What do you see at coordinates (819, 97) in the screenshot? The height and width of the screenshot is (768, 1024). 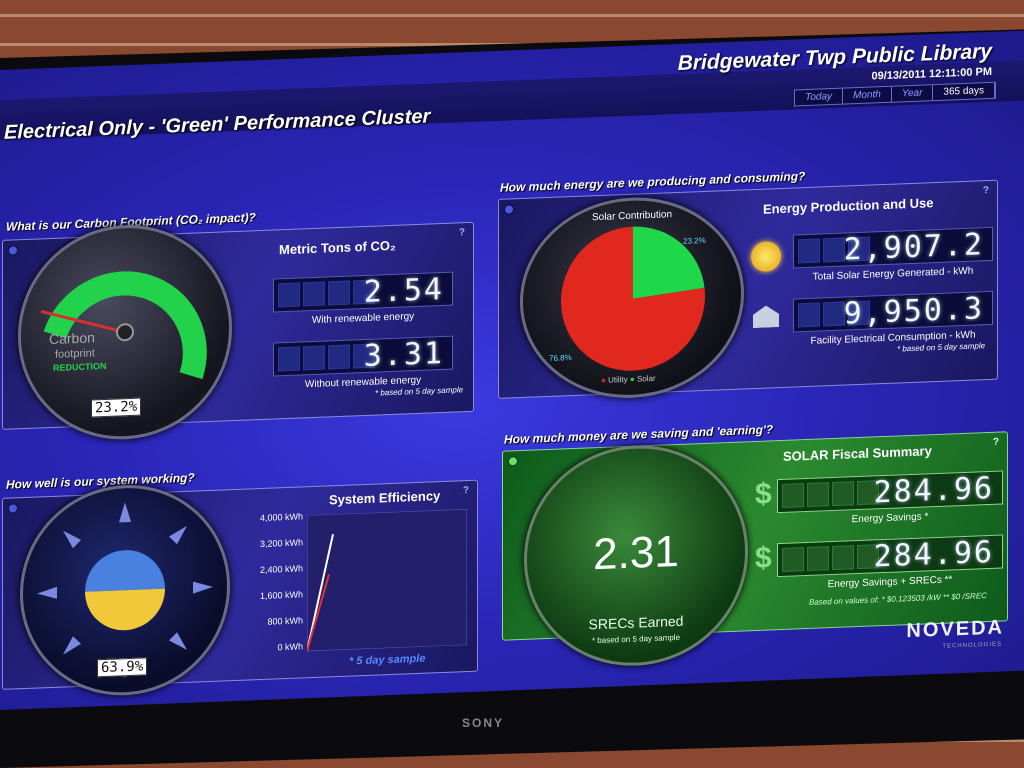 I see `tab-today: Today` at bounding box center [819, 97].